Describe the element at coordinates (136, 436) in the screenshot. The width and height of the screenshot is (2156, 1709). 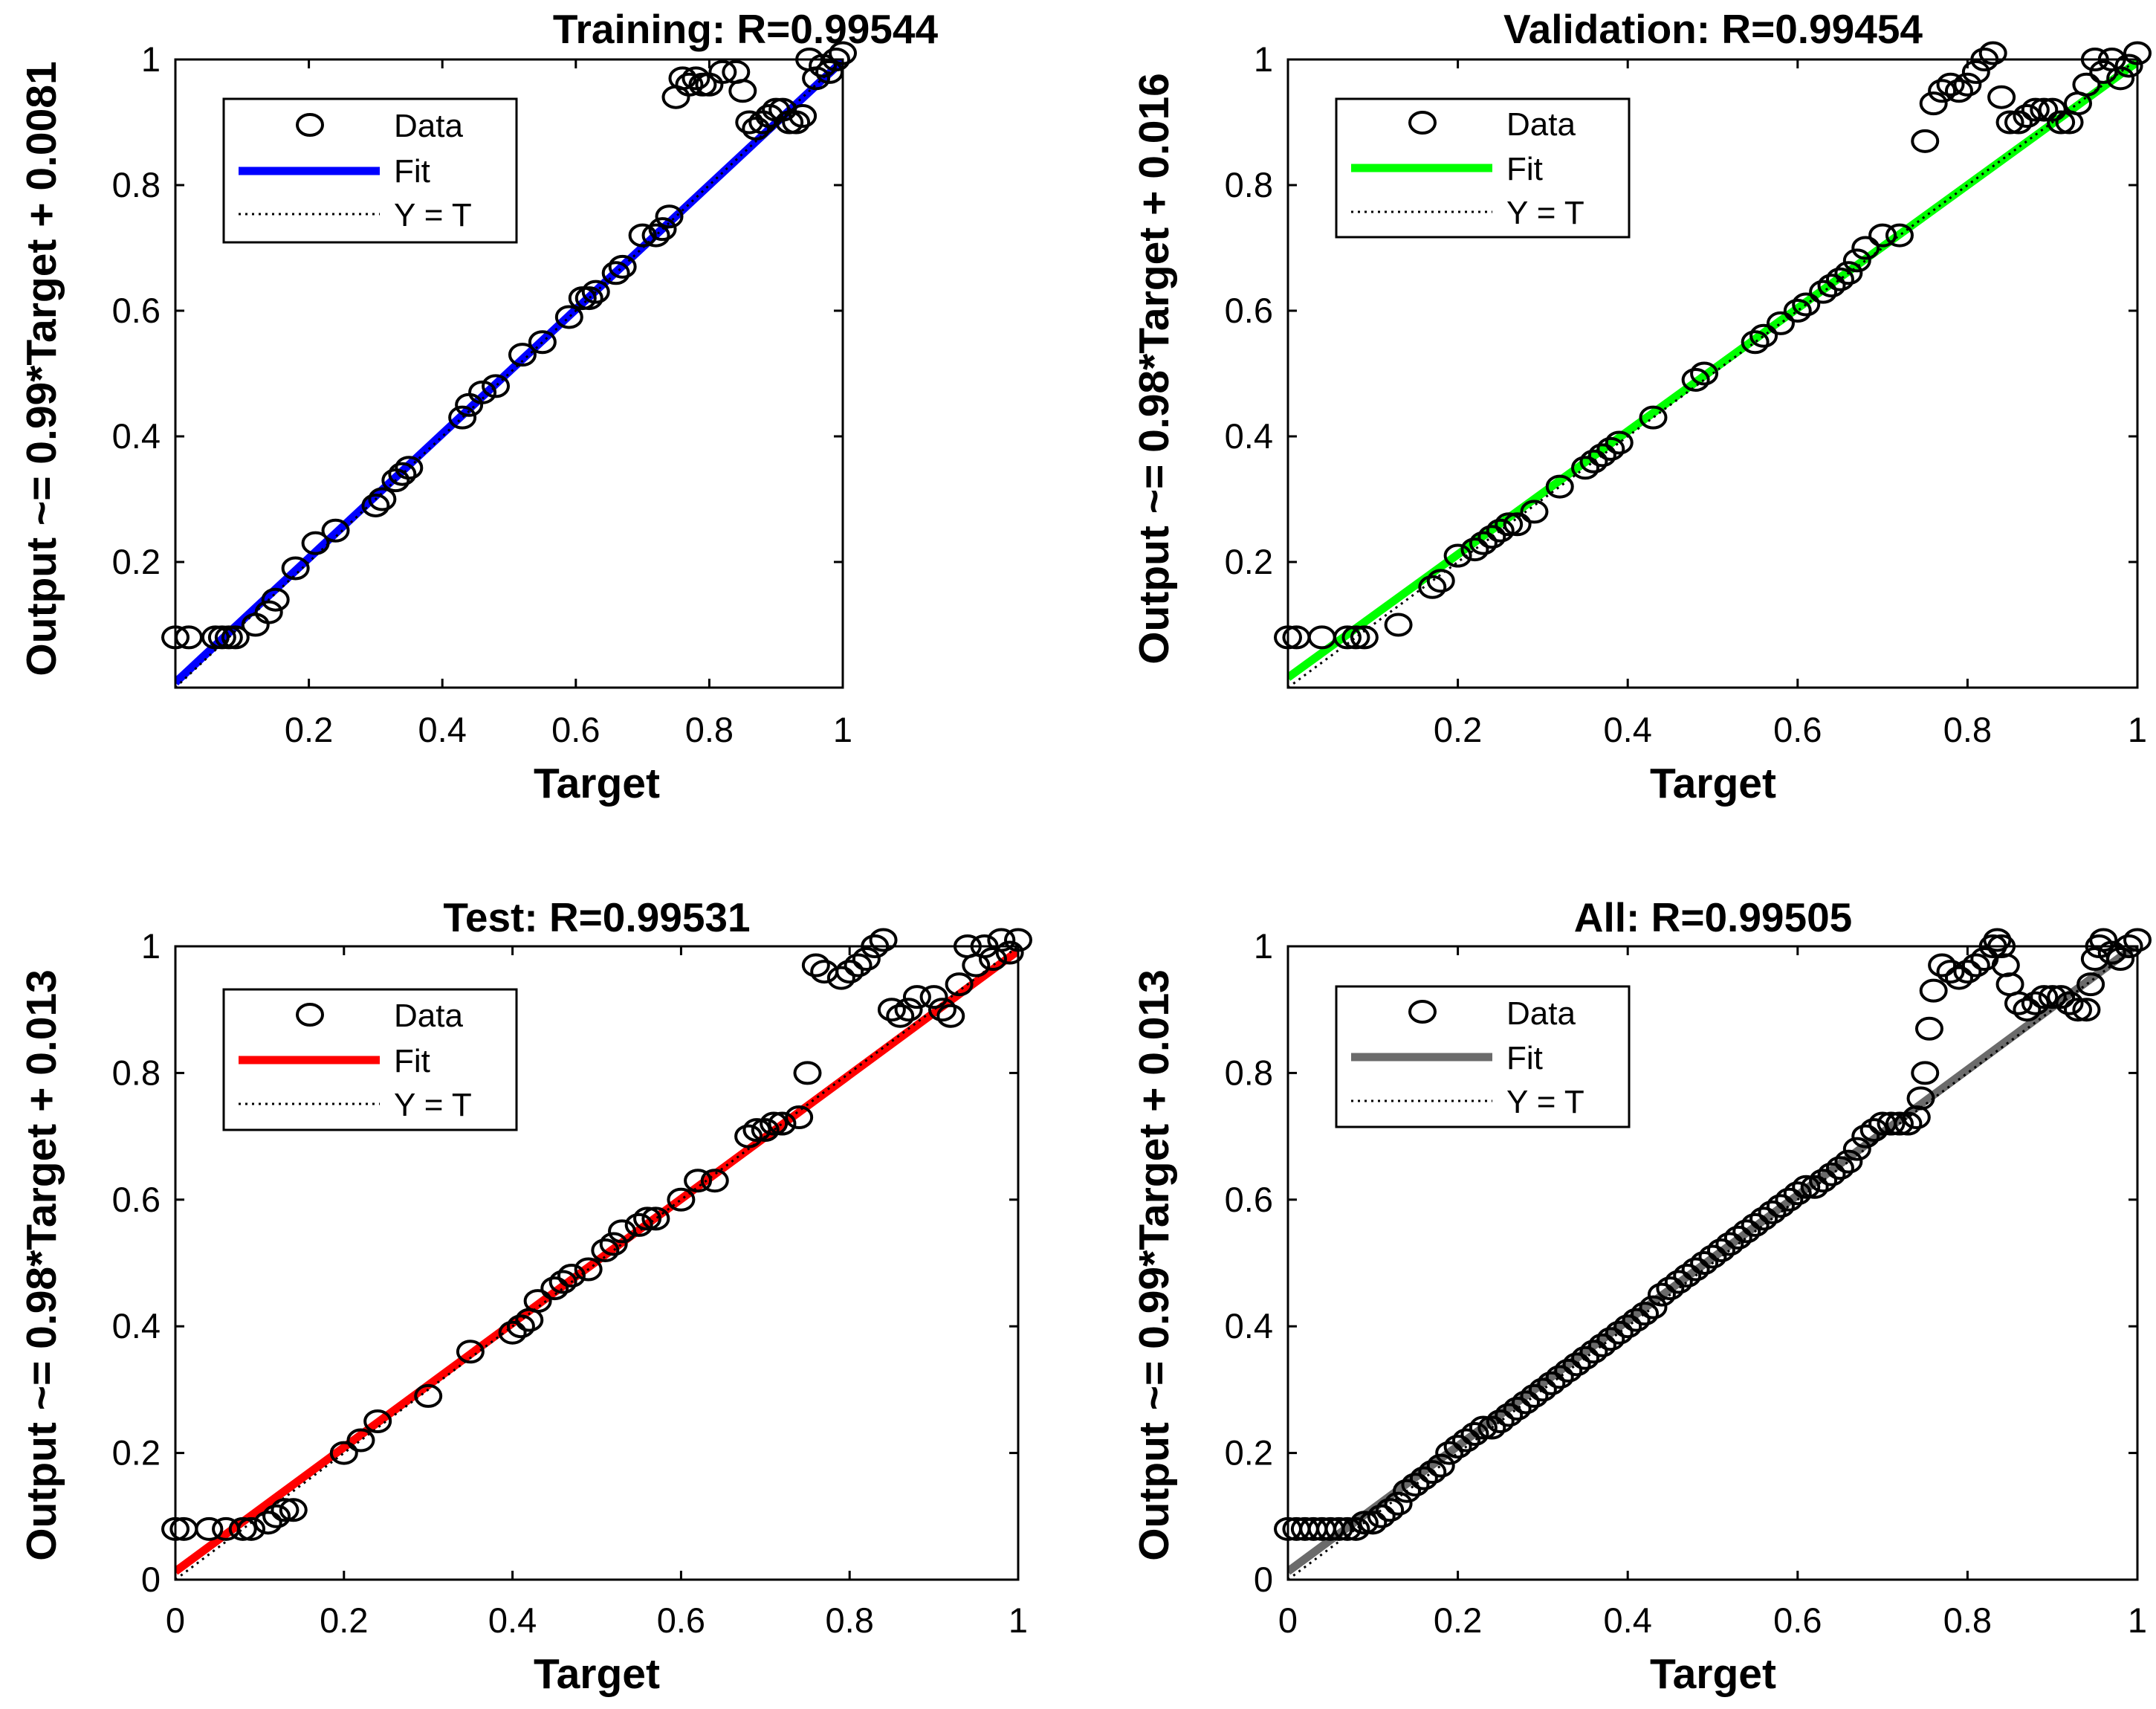
I see `y-tick-label: 0.4` at that location.